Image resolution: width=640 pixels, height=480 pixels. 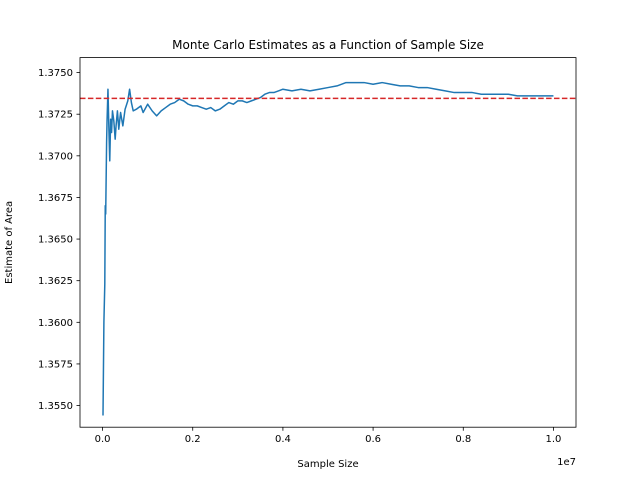 What do you see at coordinates (9, 242) in the screenshot?
I see `y-axis-title: Estimate of Area` at bounding box center [9, 242].